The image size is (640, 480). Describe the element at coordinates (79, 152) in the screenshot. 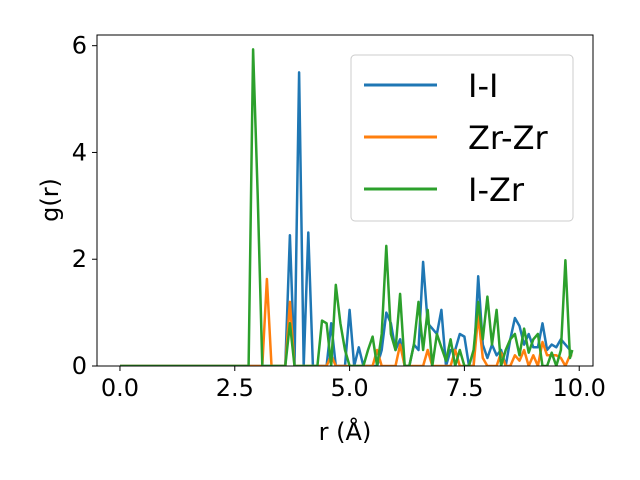

I see `y-tick-label: 4` at that location.